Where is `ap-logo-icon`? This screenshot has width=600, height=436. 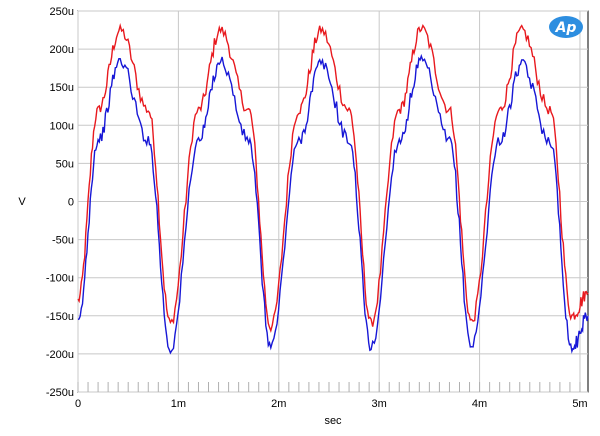
ap-logo-icon is located at coordinates (566, 27).